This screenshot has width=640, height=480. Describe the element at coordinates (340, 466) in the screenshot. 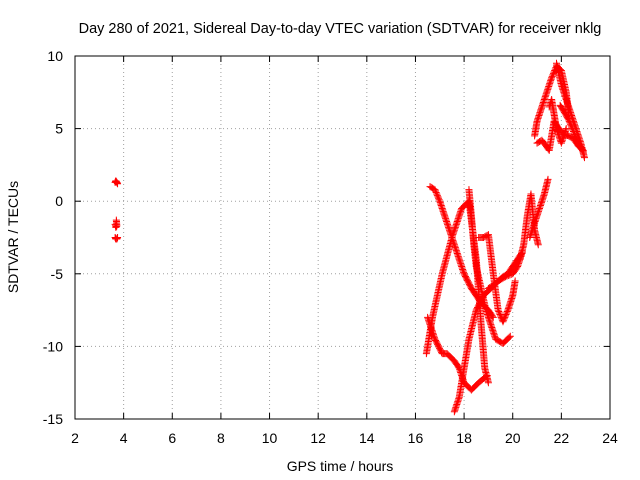

I see `x-axis-label: GPS time / hours` at that location.